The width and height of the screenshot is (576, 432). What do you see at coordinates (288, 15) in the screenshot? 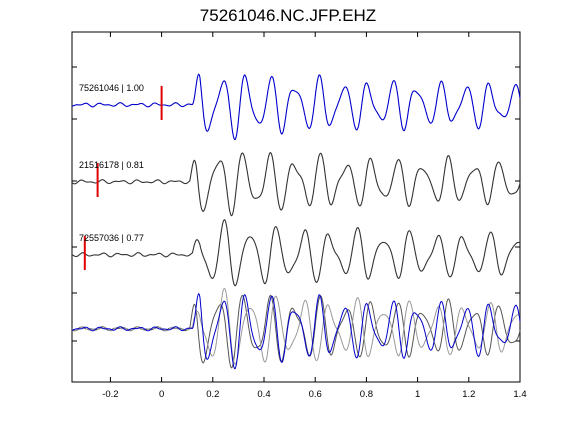
I see `chart-title: 75261046.NC.JFP.EHZ` at bounding box center [288, 15].